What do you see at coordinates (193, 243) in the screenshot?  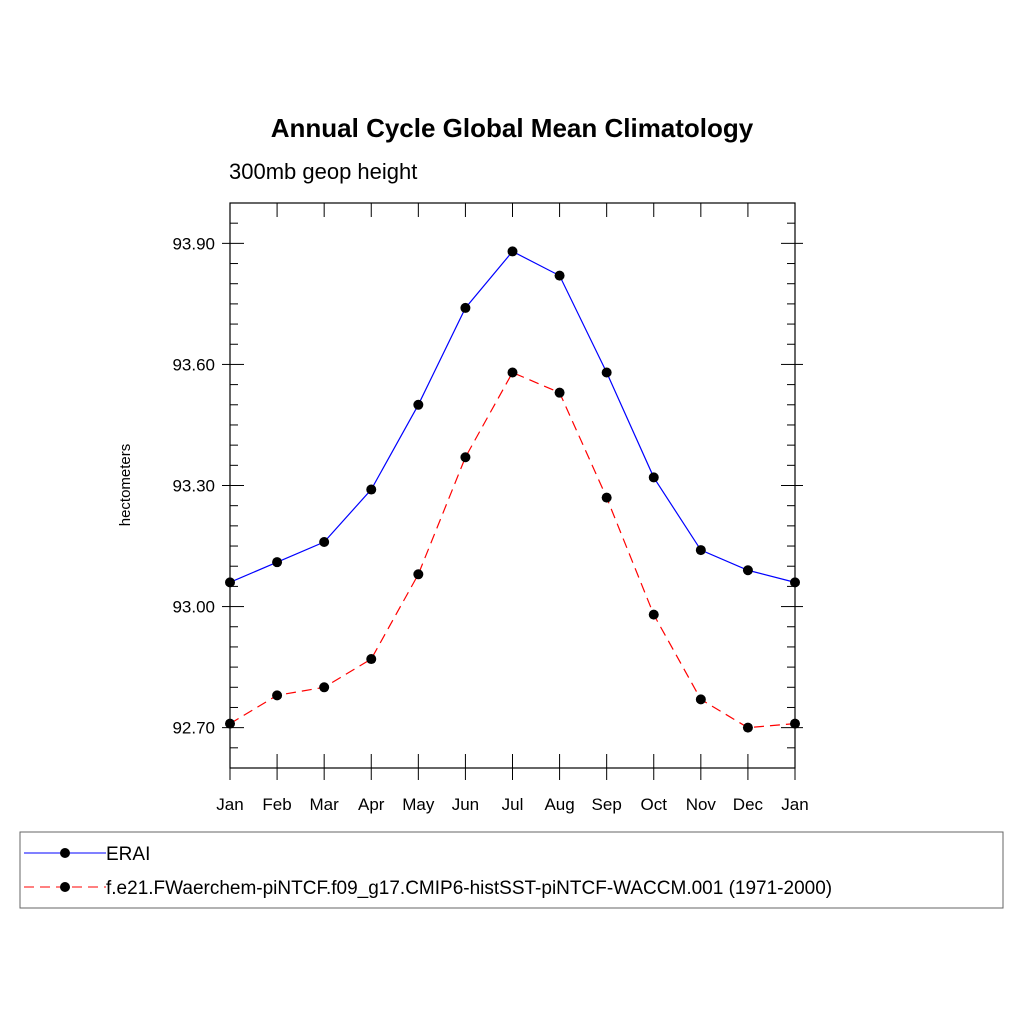 I see `y-tick-label: 93.90` at bounding box center [193, 243].